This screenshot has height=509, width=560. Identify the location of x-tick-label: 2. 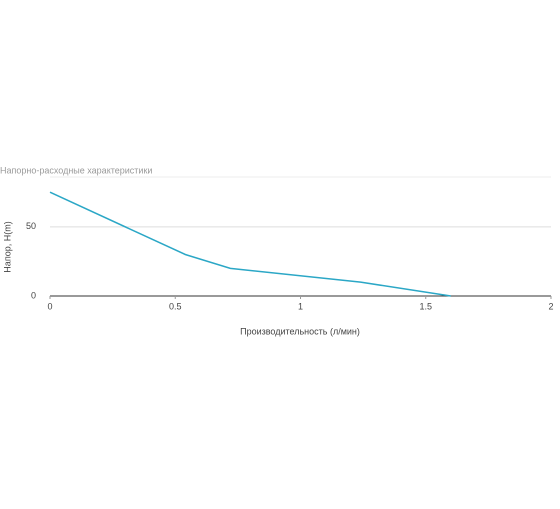
(550, 306).